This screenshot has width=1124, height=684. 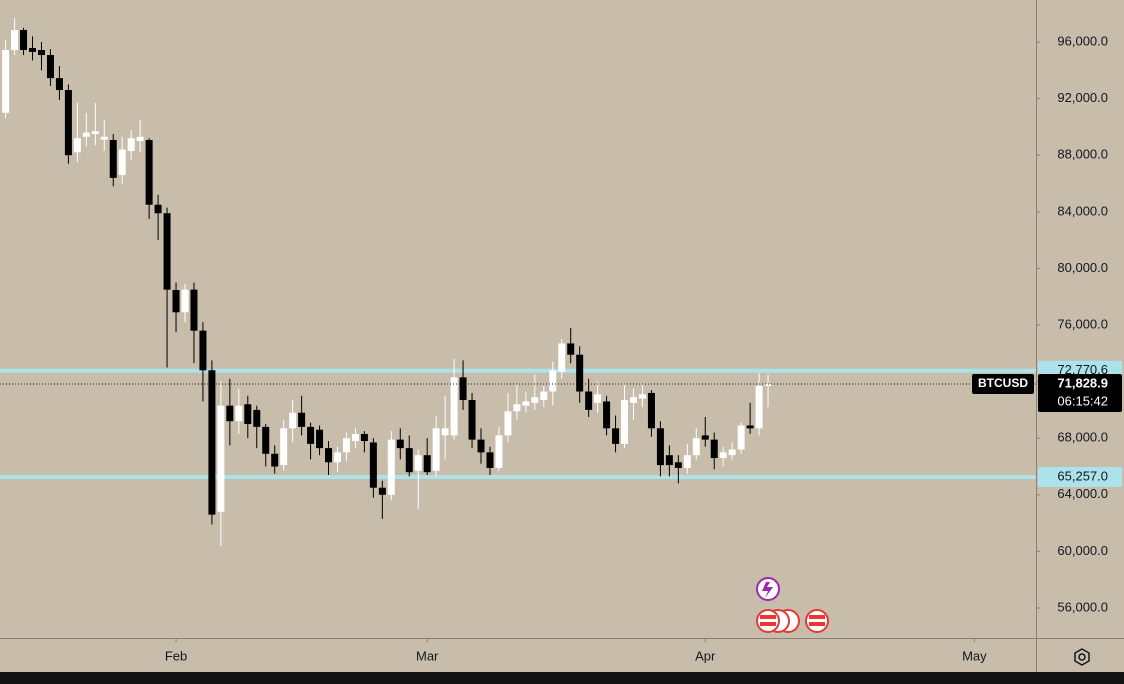 What do you see at coordinates (1082, 323) in the screenshot?
I see `y-tick-label: 76,000.0` at bounding box center [1082, 323].